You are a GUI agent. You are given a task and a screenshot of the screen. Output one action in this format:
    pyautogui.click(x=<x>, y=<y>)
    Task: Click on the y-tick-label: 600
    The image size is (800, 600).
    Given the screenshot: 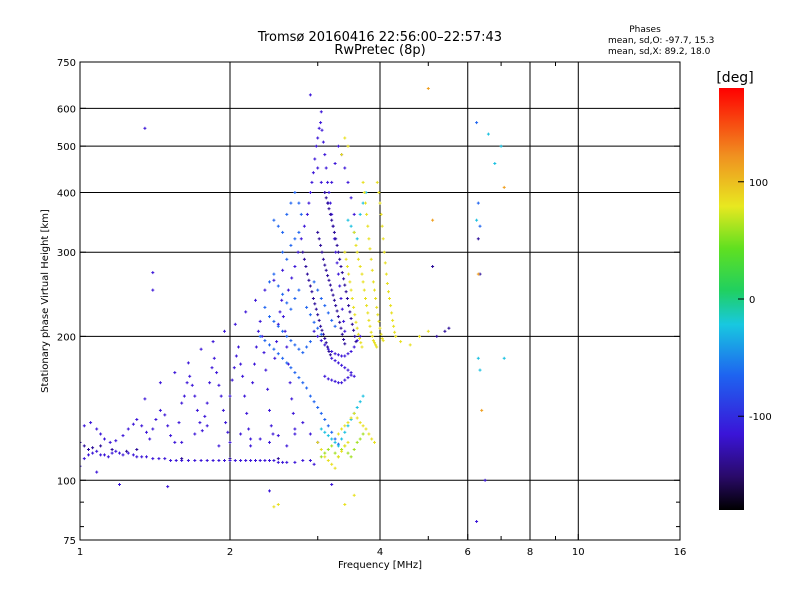 What is the action you would take?
    pyautogui.click(x=66, y=109)
    